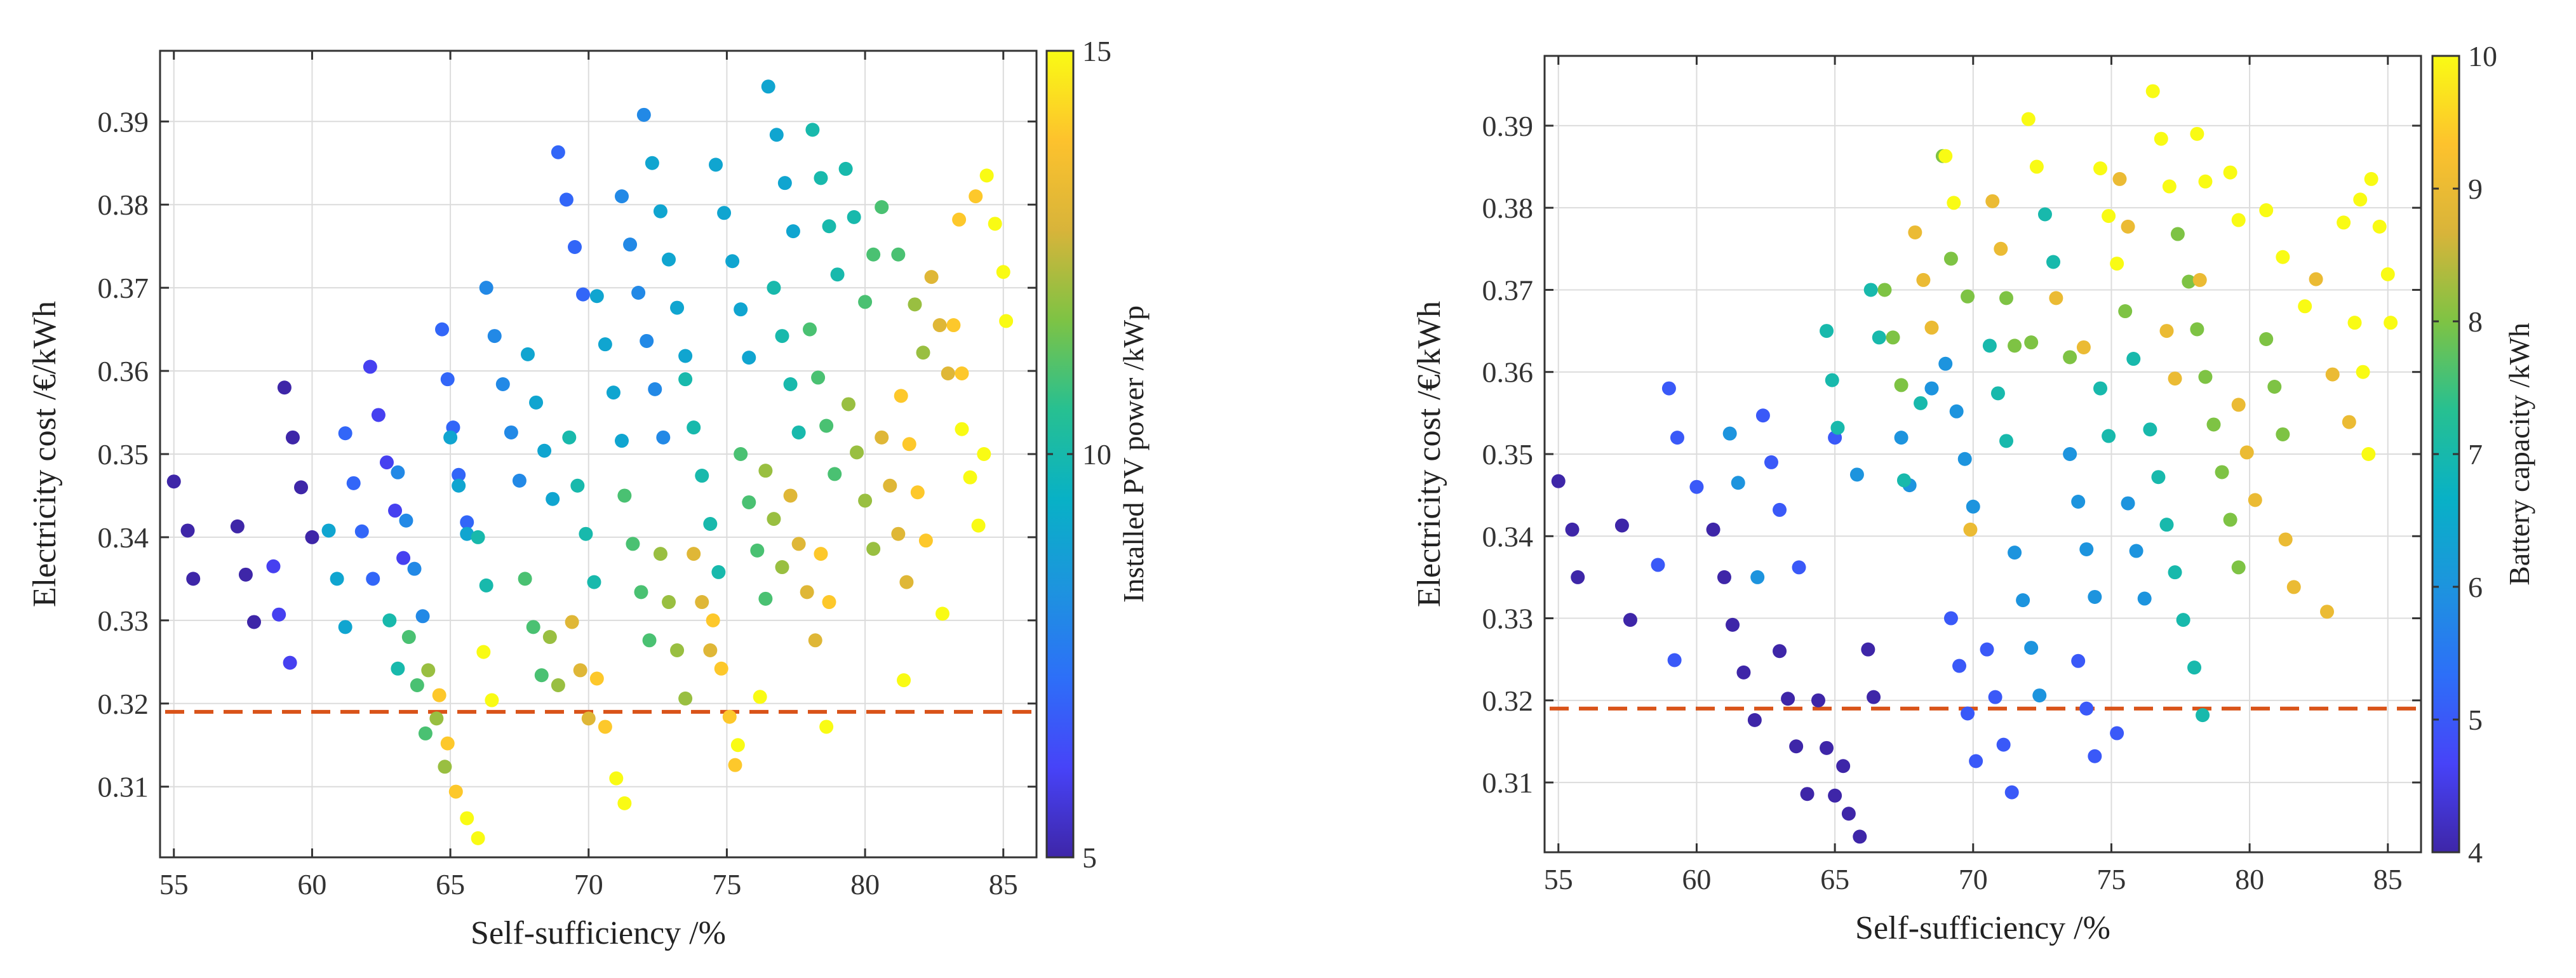 This screenshot has height=978, width=2576. Describe the element at coordinates (1089, 858) in the screenshot. I see `colorbar-tick-label: 5` at that location.